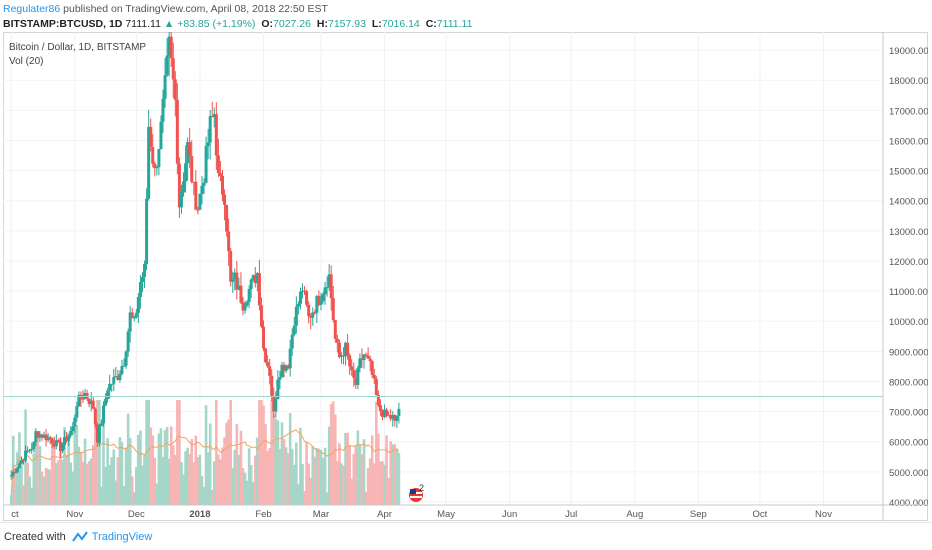  What do you see at coordinates (199, 514) in the screenshot?
I see `x-tick-label: 2018` at bounding box center [199, 514].